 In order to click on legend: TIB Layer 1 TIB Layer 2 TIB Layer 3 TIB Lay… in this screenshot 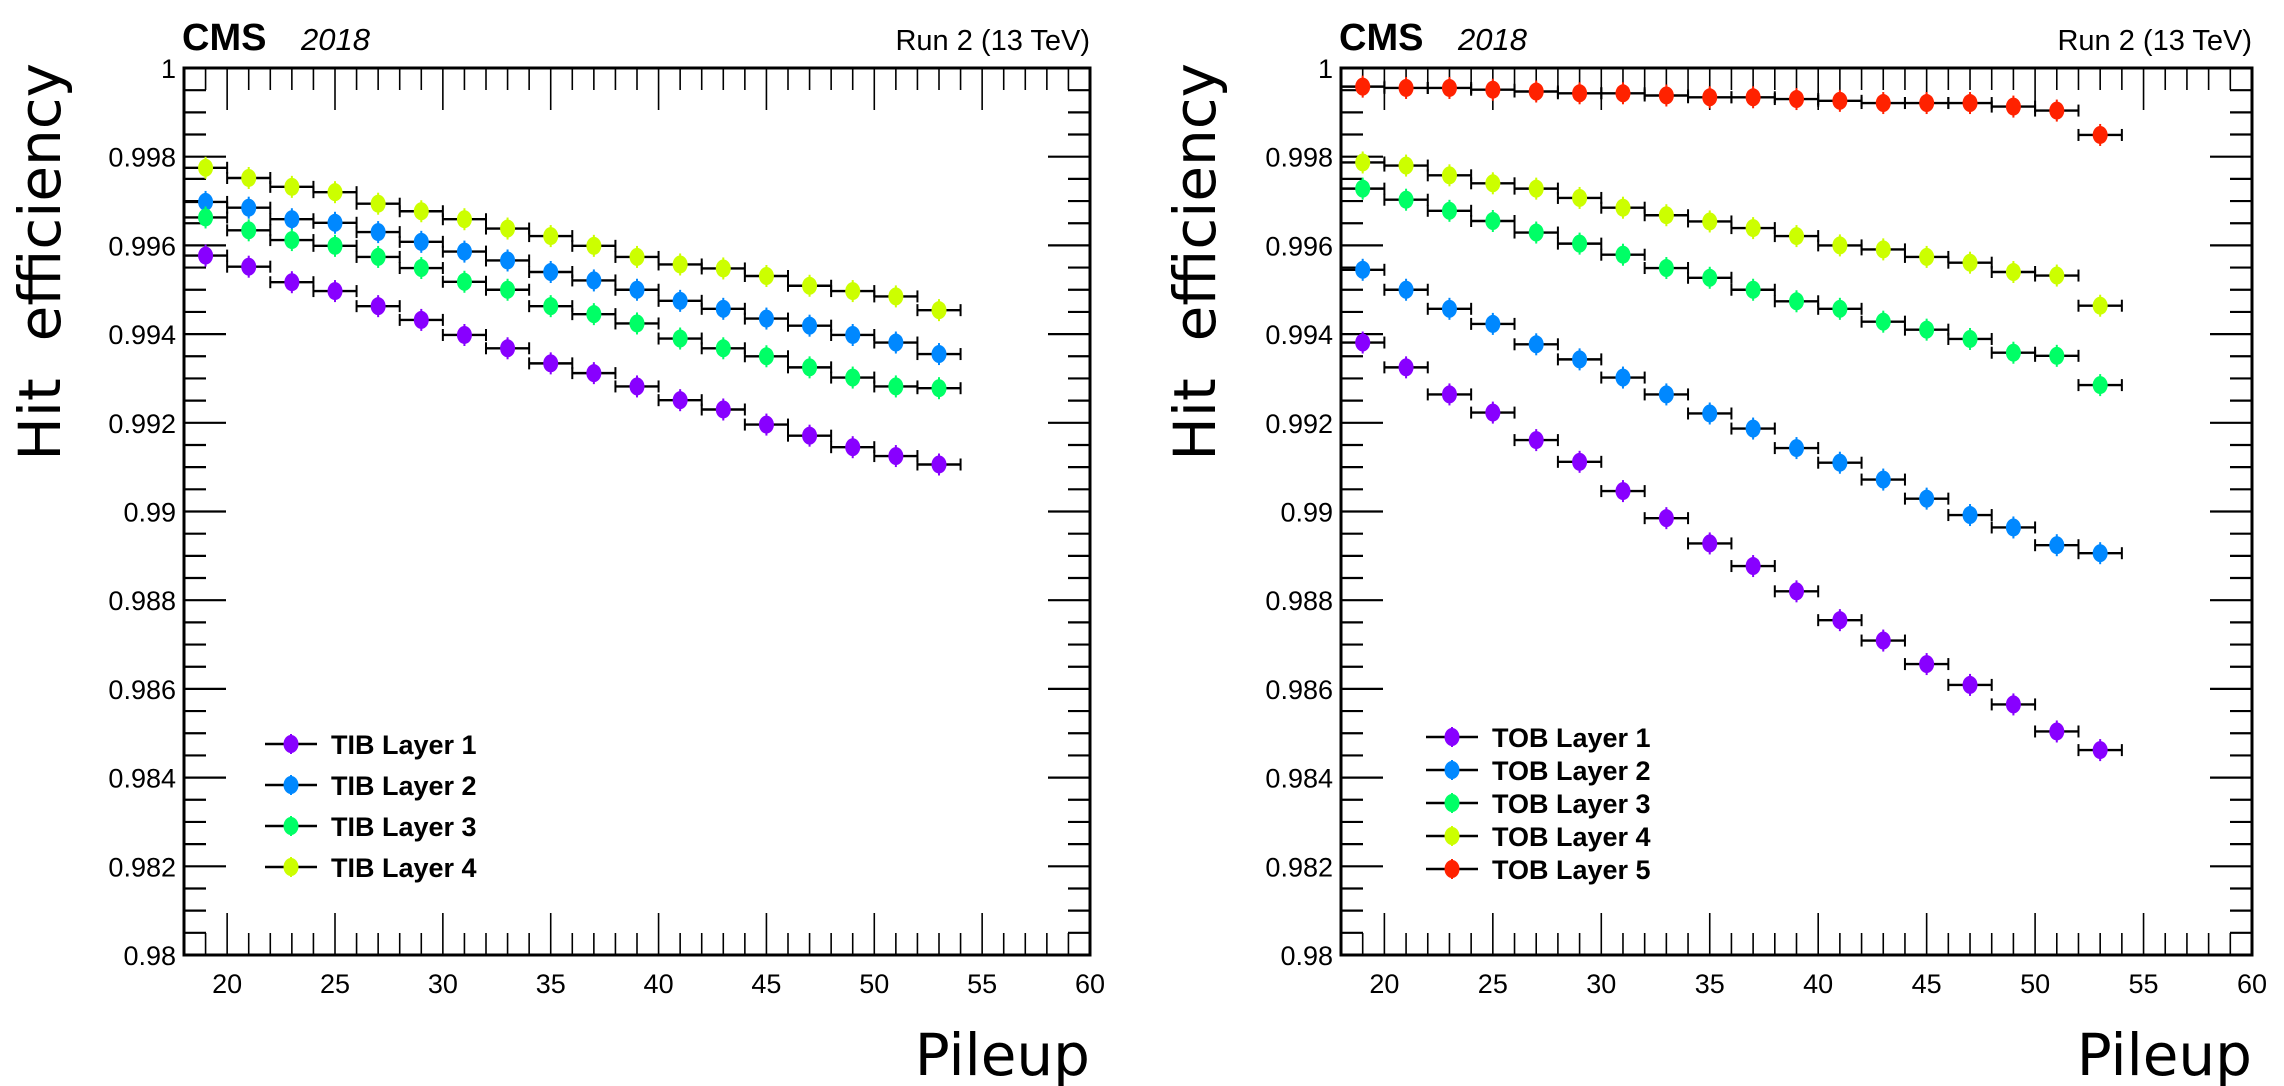, I will do `click(371, 806)`.